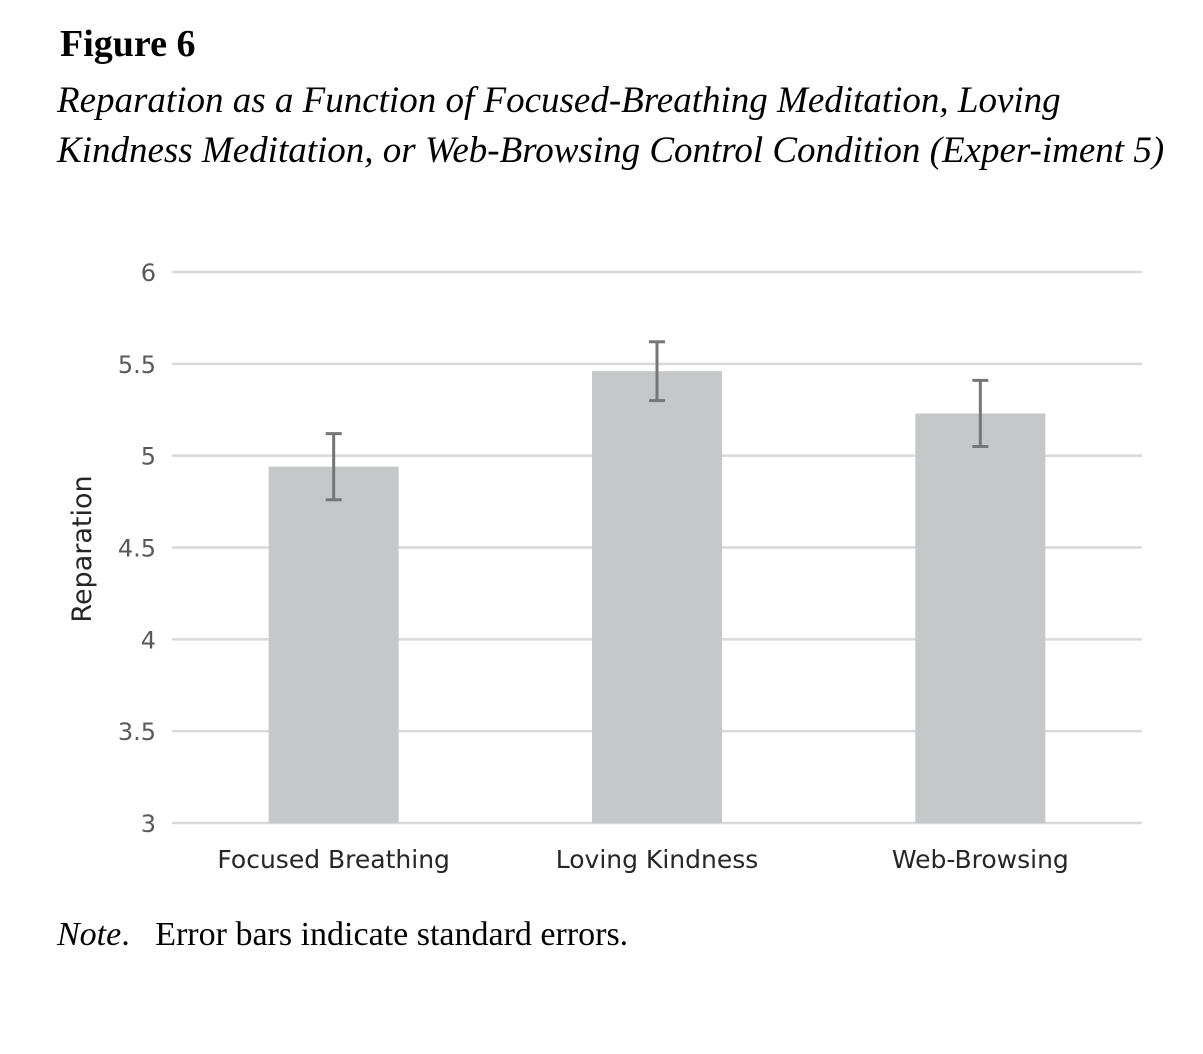 This screenshot has height=1054, width=1203. I want to click on bar-focused-breathing, so click(333, 644).